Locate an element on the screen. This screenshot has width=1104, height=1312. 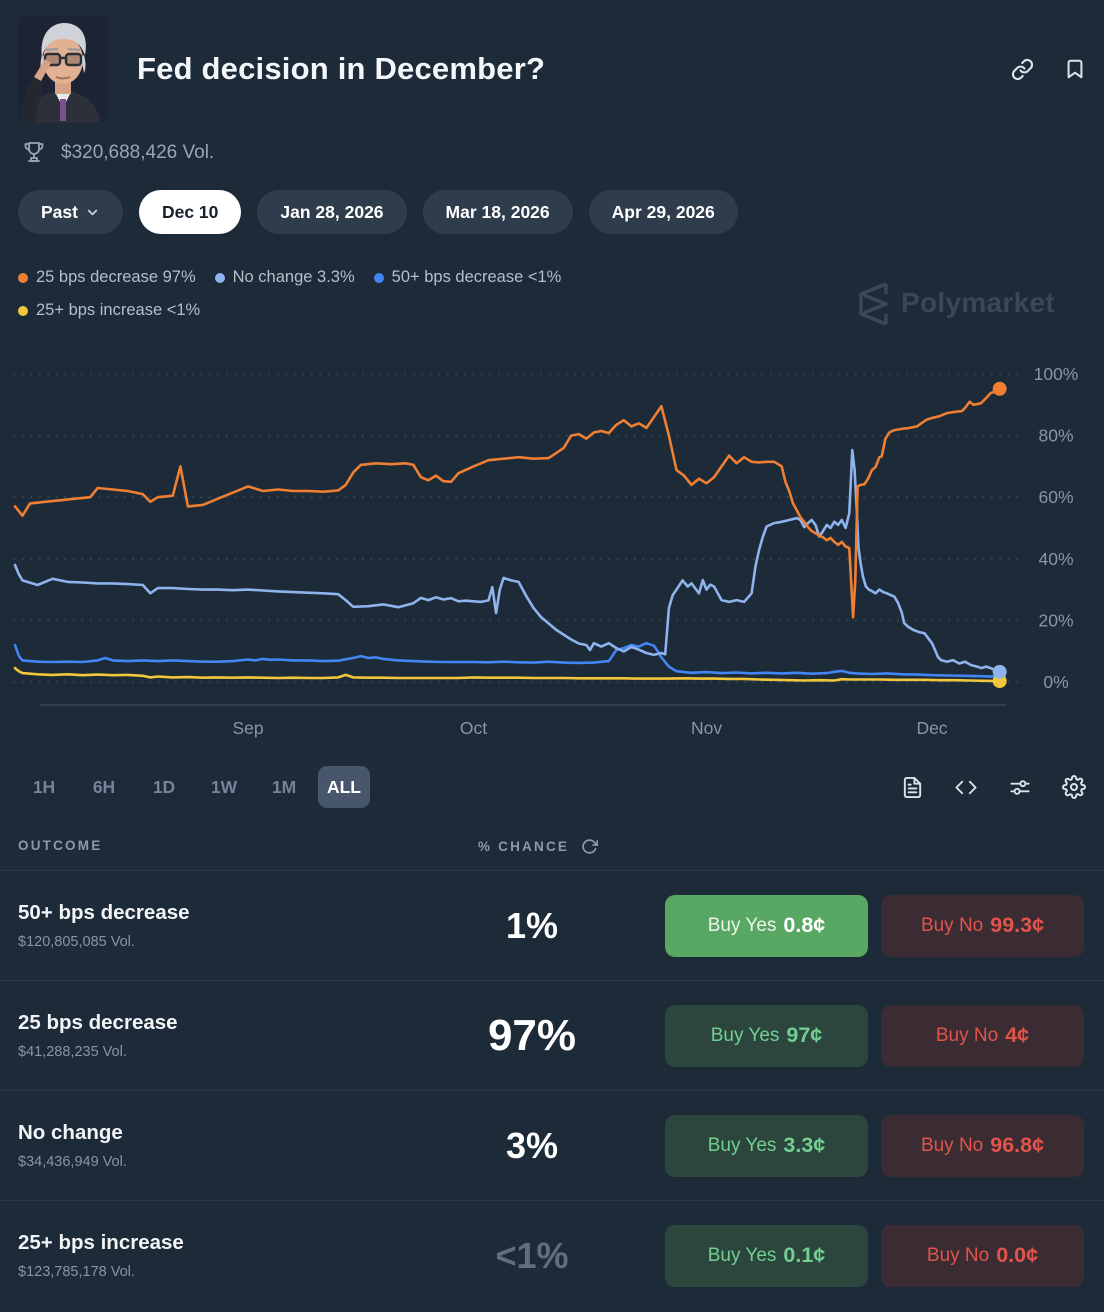
tab-label: Mar 18, 2026 is located at coordinates (497, 211).